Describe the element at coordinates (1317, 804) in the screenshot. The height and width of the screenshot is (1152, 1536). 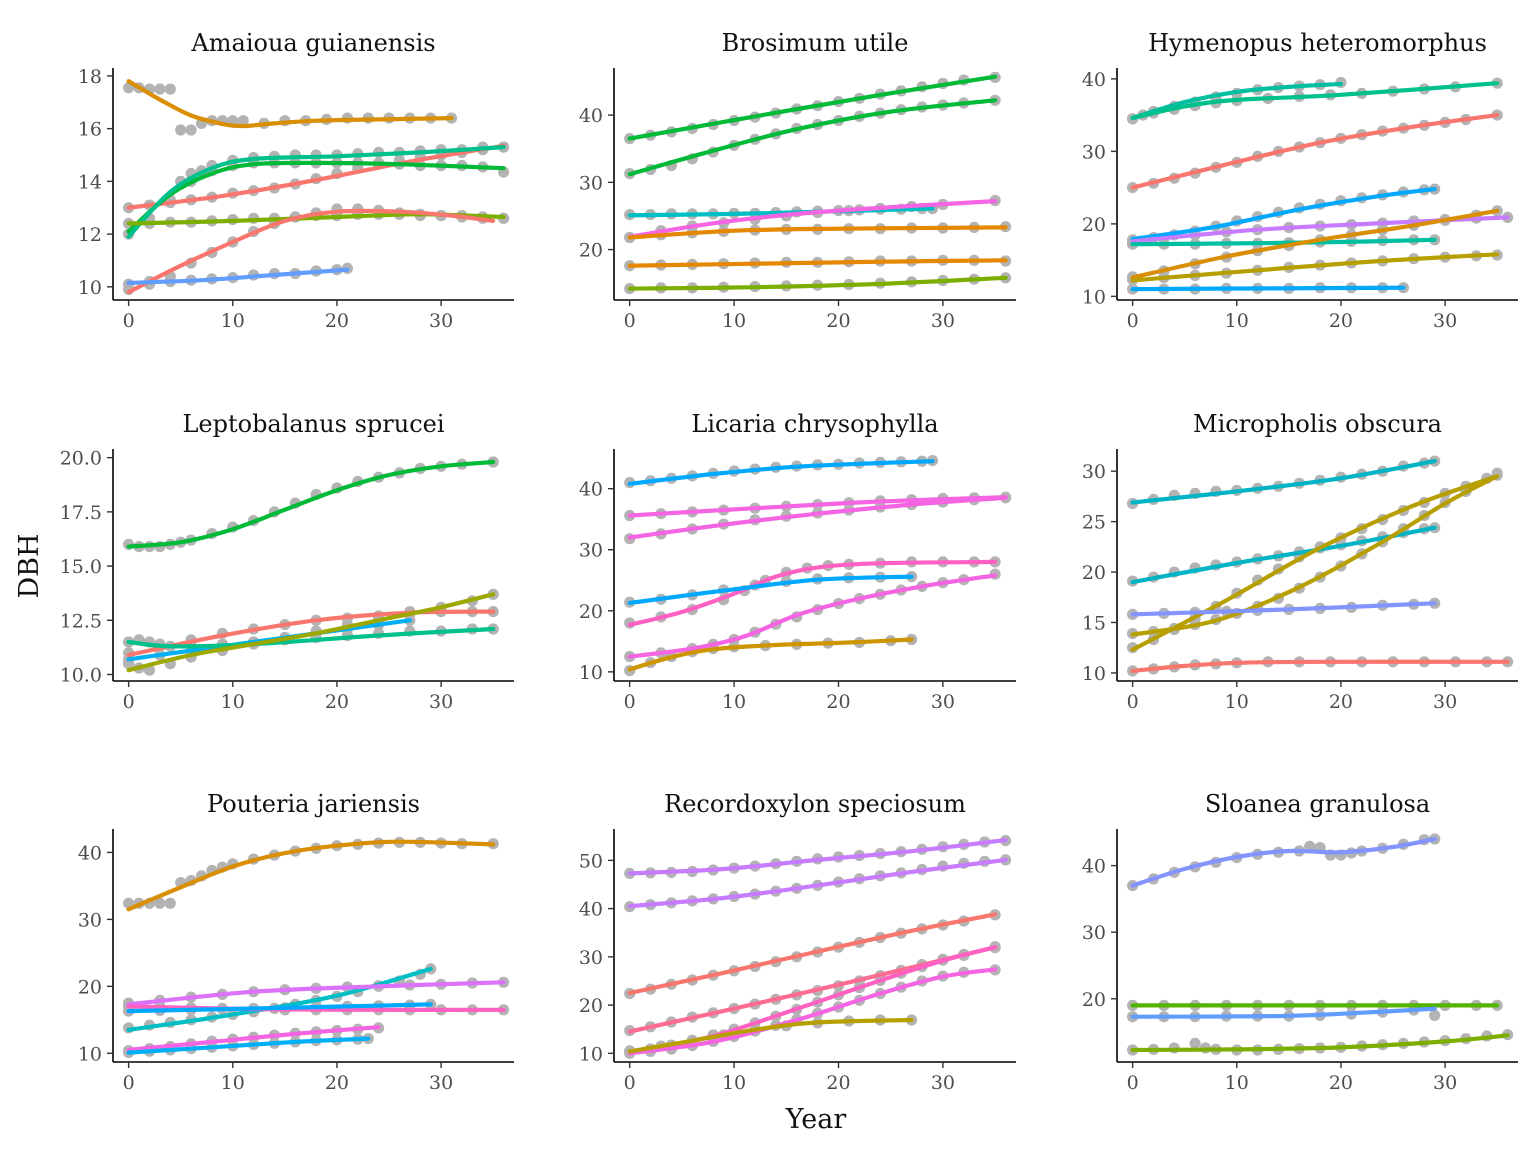
I see `facet-title: Sloanea granulosa` at that location.